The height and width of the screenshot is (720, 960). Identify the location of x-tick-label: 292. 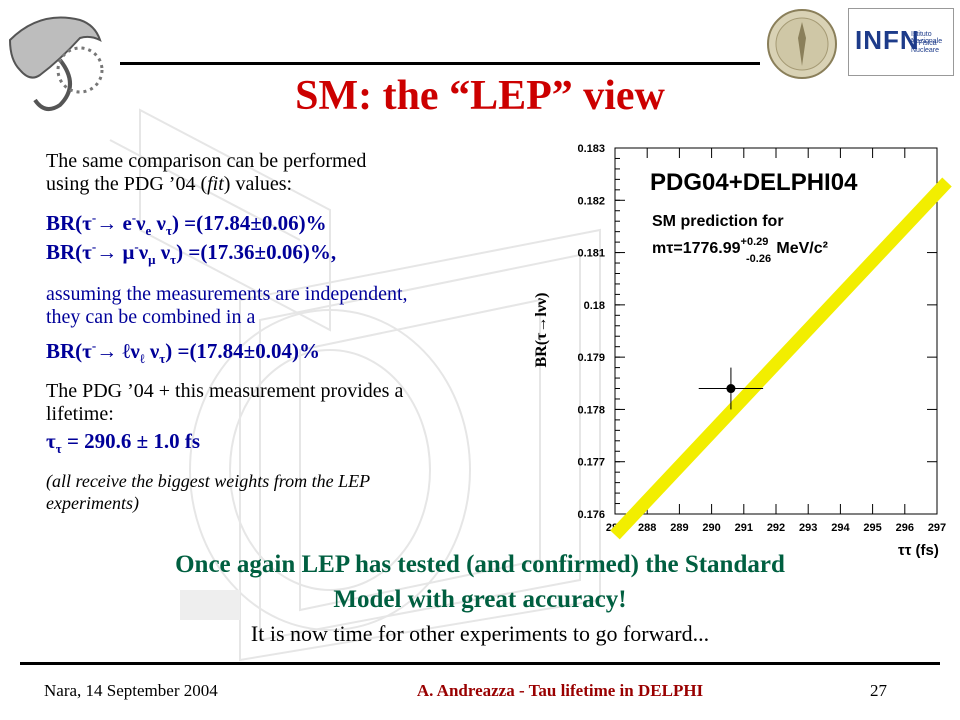
(776, 528).